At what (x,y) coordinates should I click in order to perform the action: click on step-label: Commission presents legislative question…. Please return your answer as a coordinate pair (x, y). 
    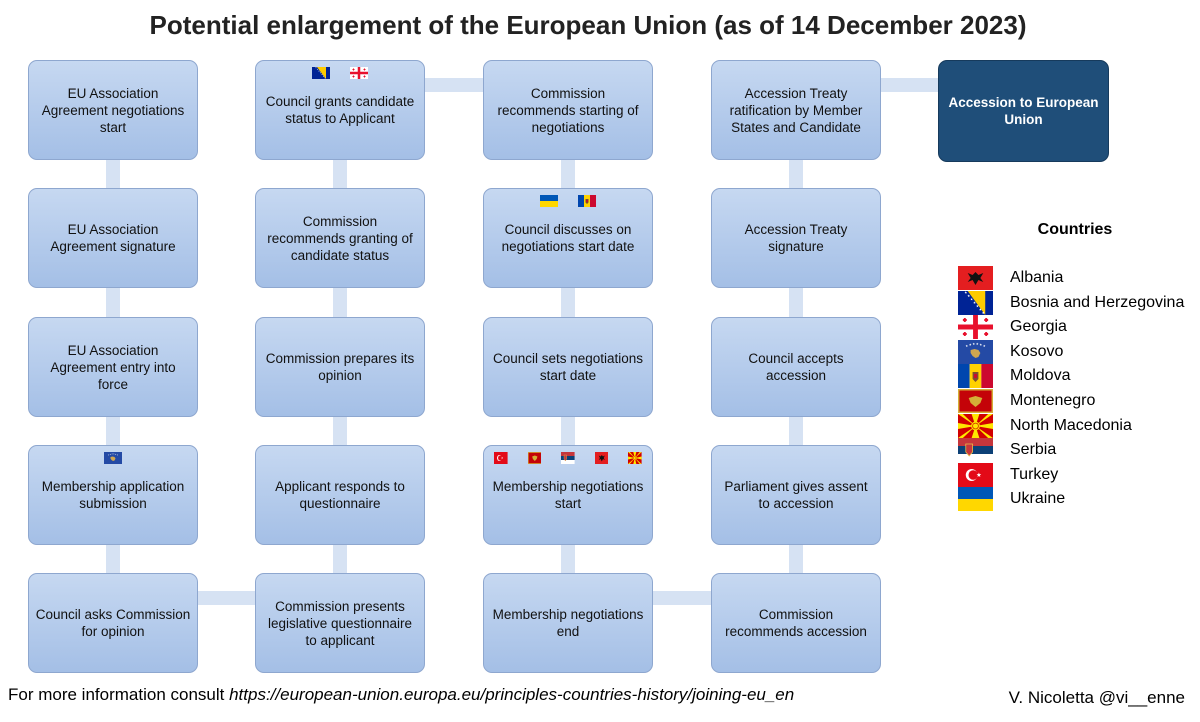
    Looking at the image, I should click on (340, 623).